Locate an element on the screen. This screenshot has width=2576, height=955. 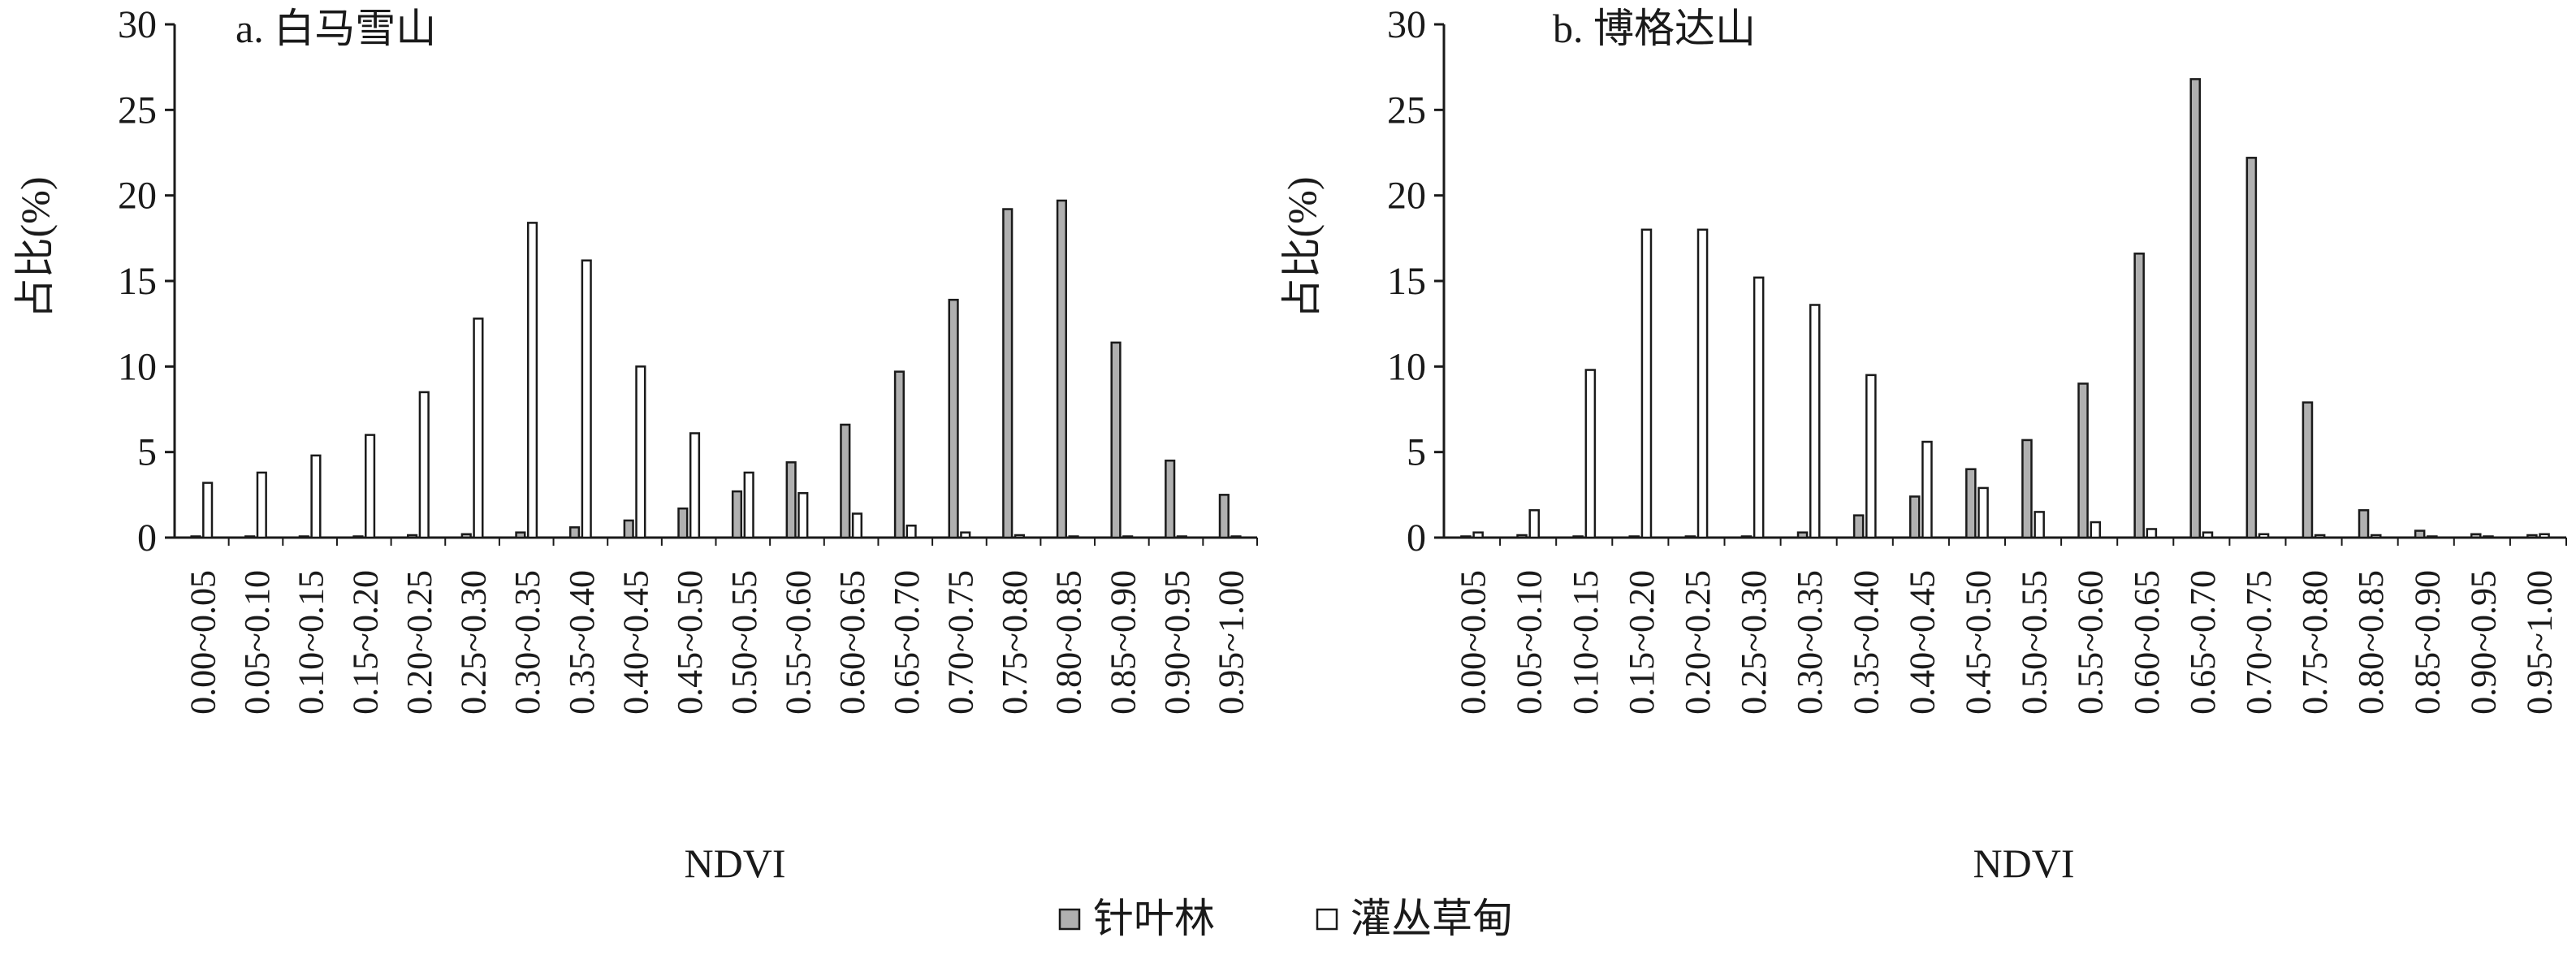
legend-label-shrub: 灌丛草甸 is located at coordinates (1432, 918).